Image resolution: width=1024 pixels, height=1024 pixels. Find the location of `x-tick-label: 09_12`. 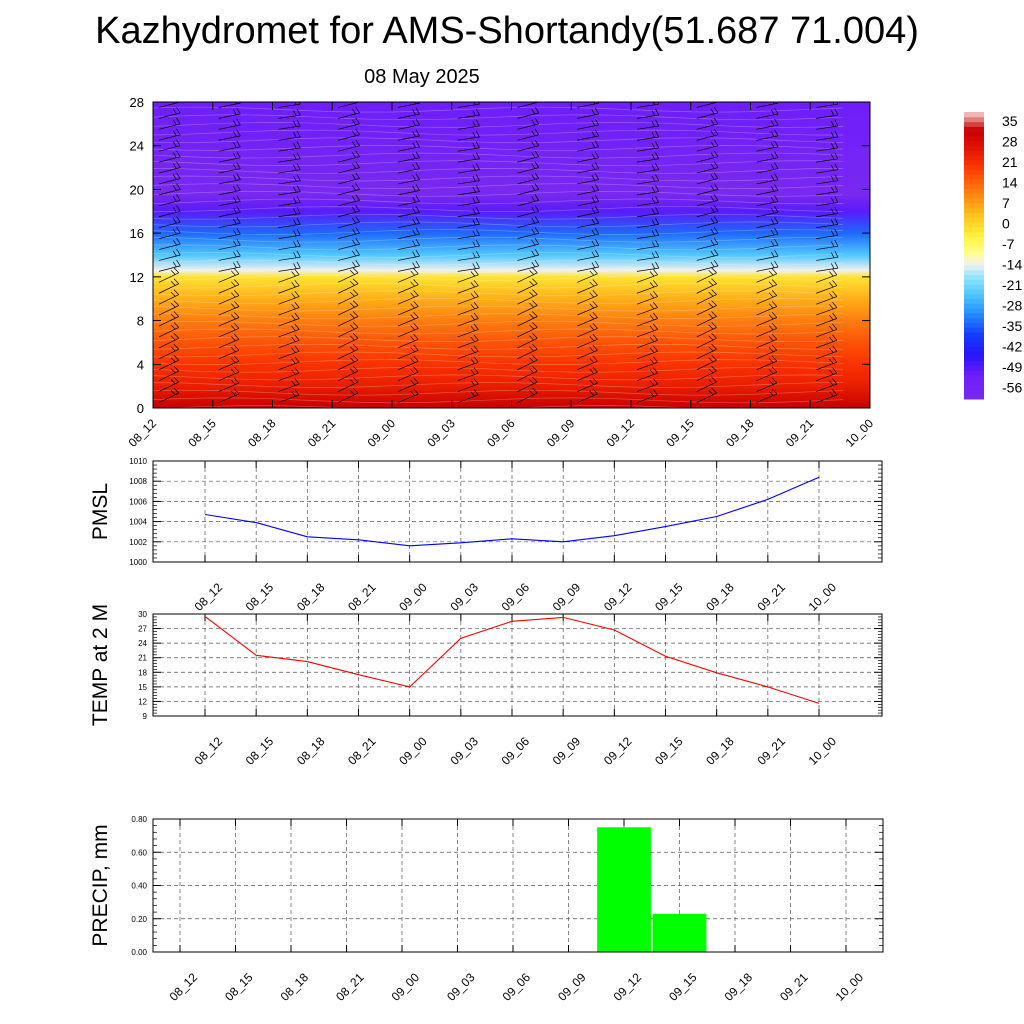

x-tick-label: 09_12 is located at coordinates (618, 597).